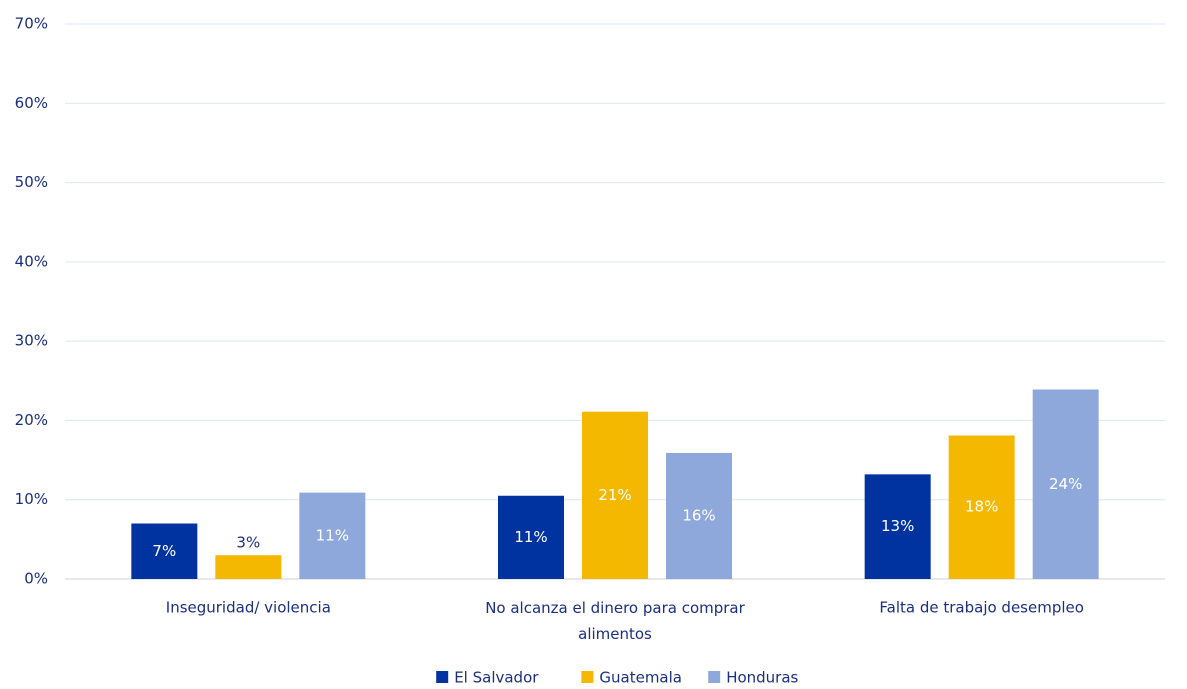 Image resolution: width=1187 pixels, height=689 pixels. What do you see at coordinates (31, 261) in the screenshot?
I see `y-tick-label: 40%` at bounding box center [31, 261].